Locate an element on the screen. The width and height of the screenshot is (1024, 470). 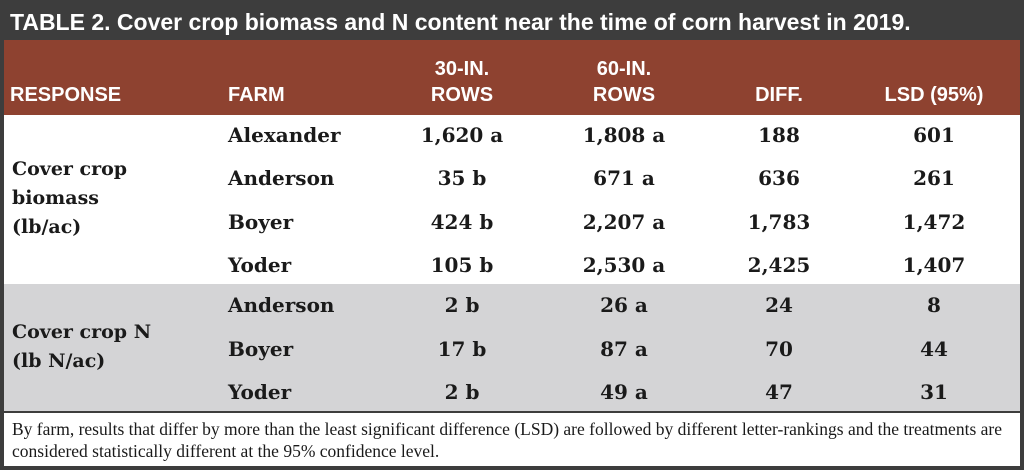
response-label-biomass: Cover crop biomass (lb/ac) is located at coordinates (69, 198).